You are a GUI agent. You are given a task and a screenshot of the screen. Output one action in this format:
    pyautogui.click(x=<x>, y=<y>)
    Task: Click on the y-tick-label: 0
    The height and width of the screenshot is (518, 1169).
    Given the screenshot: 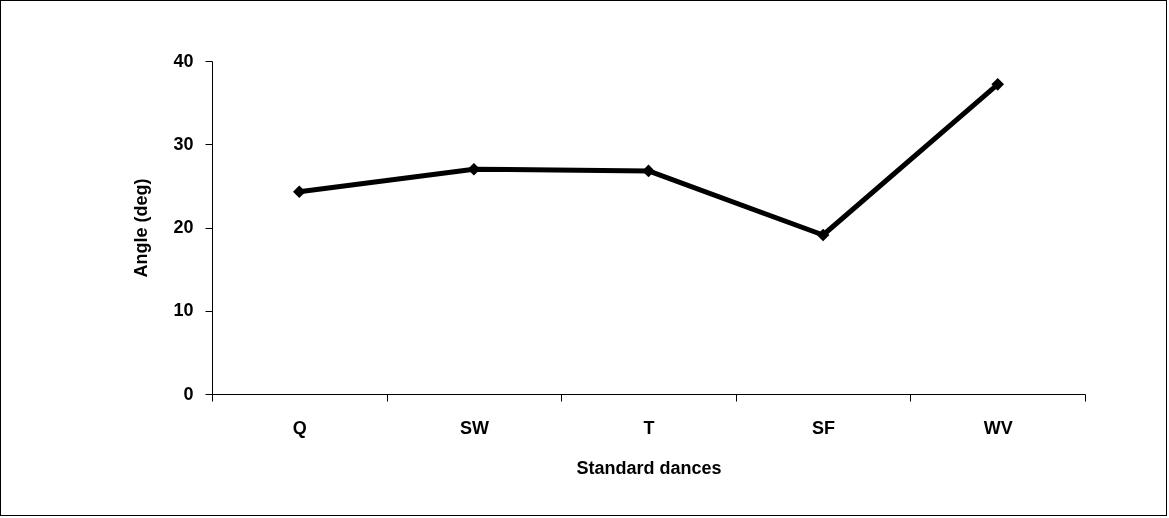 What is the action you would take?
    pyautogui.click(x=188, y=393)
    